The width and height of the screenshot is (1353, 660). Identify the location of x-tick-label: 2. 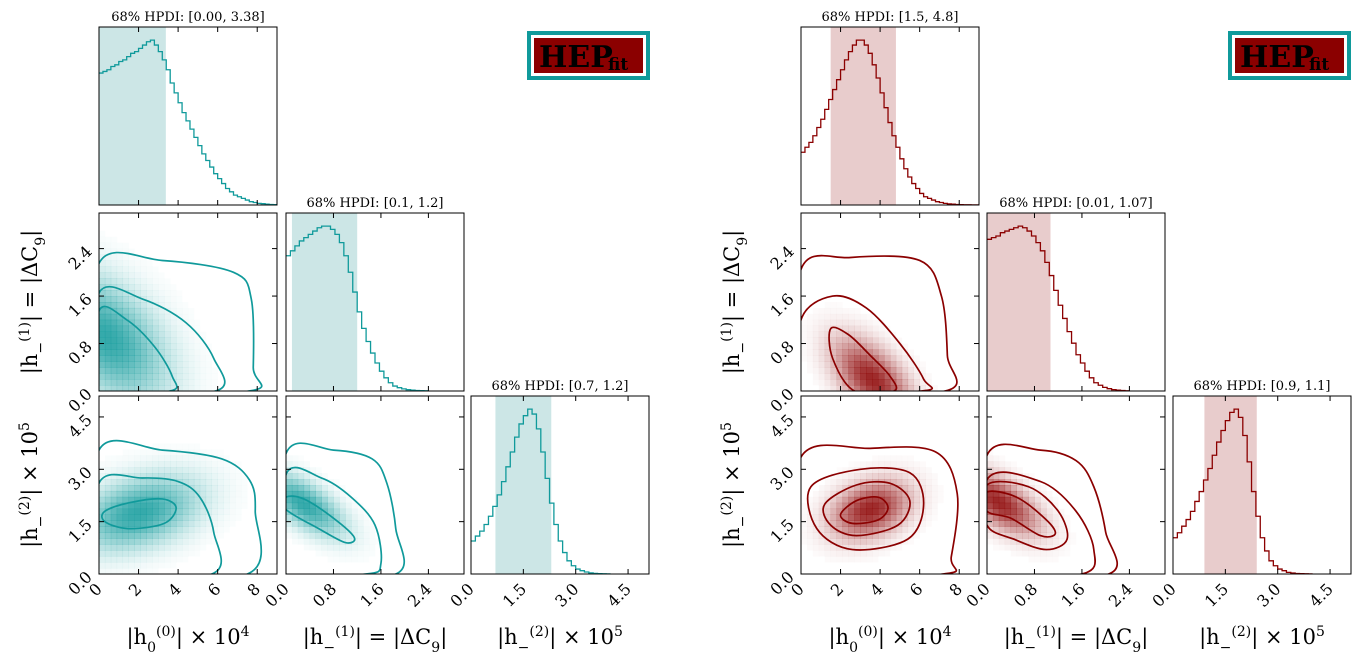
(837, 589).